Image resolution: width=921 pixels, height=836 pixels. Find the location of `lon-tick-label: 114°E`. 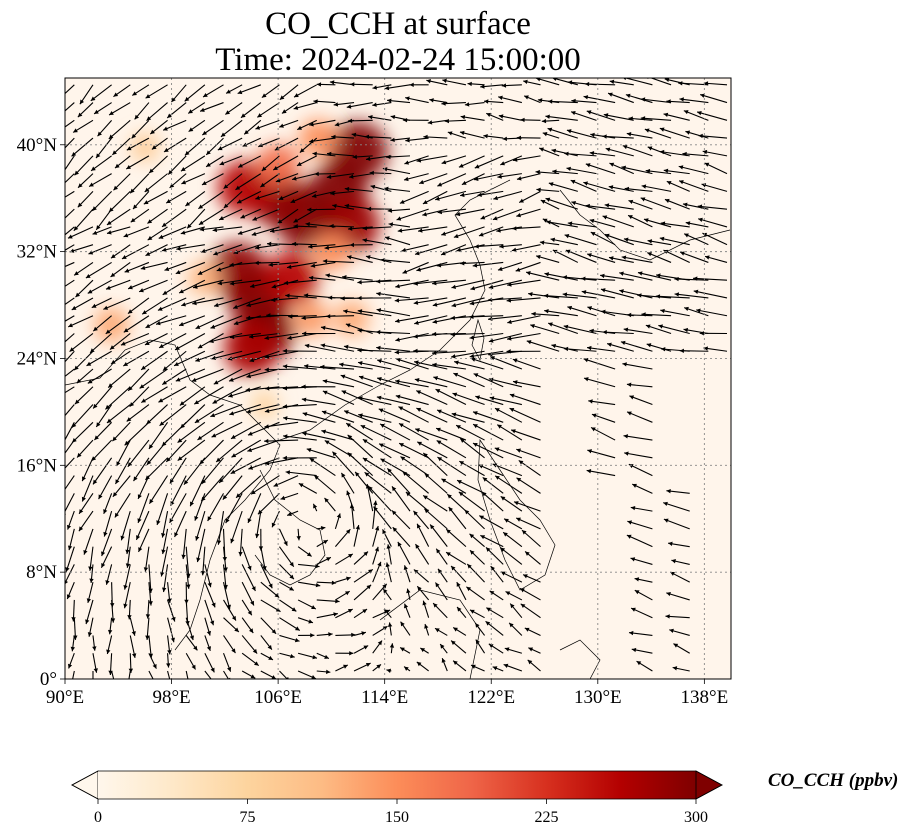

lon-tick-label: 114°E is located at coordinates (384, 697).